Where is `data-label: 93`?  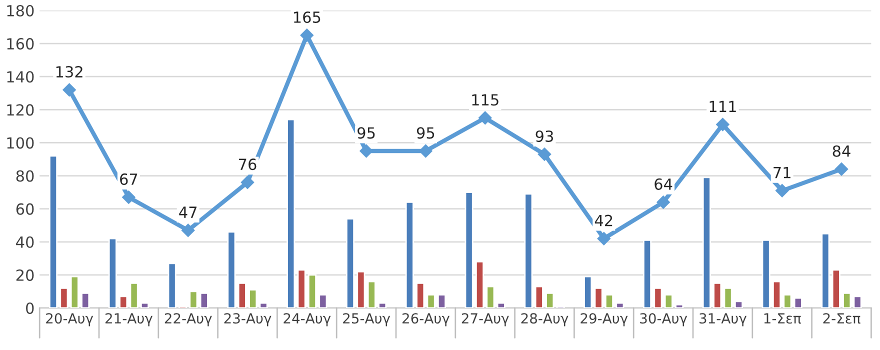
data-label: 93 is located at coordinates (544, 136).